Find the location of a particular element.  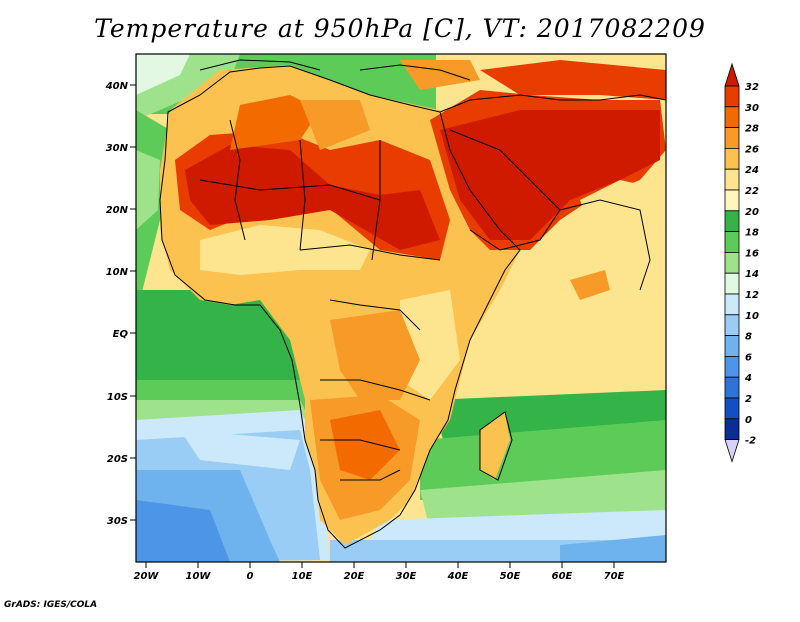

lat-label: 30N is located at coordinates (117, 148).